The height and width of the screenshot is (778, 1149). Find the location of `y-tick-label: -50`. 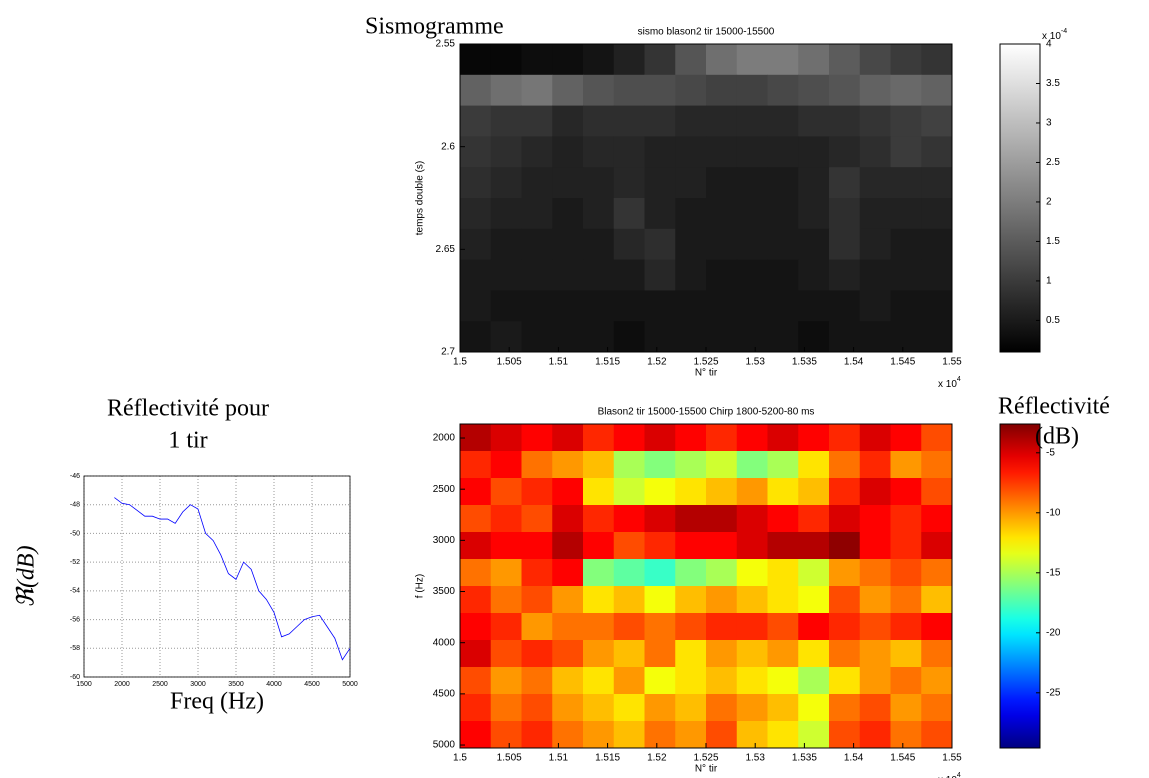

y-tick-label: -50 is located at coordinates (75, 533).